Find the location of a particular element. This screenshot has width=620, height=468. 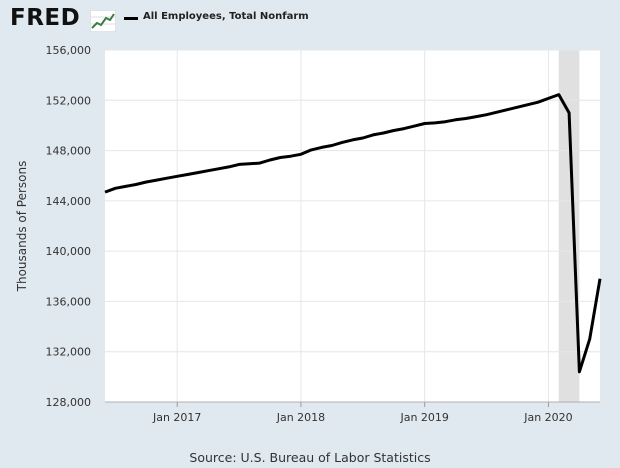

x-tick-label: Jan 2018 is located at coordinates (300, 417).